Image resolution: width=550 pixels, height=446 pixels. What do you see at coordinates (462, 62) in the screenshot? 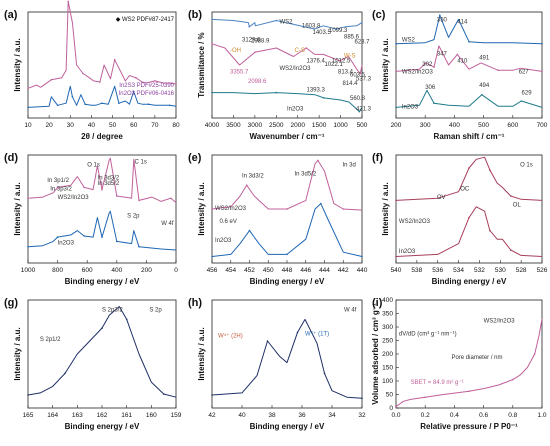
I see `annotation: 410` at bounding box center [462, 62].